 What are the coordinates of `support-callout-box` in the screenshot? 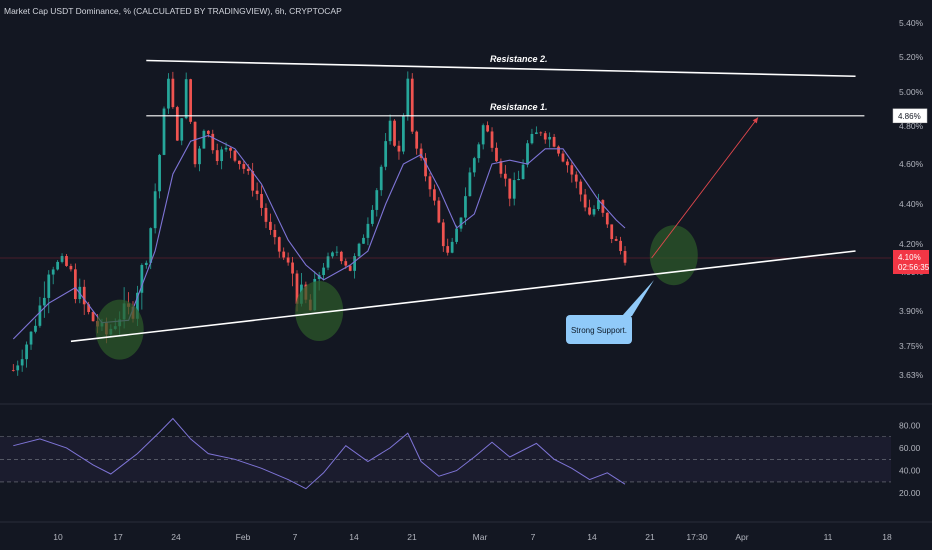 It's located at (599, 329).